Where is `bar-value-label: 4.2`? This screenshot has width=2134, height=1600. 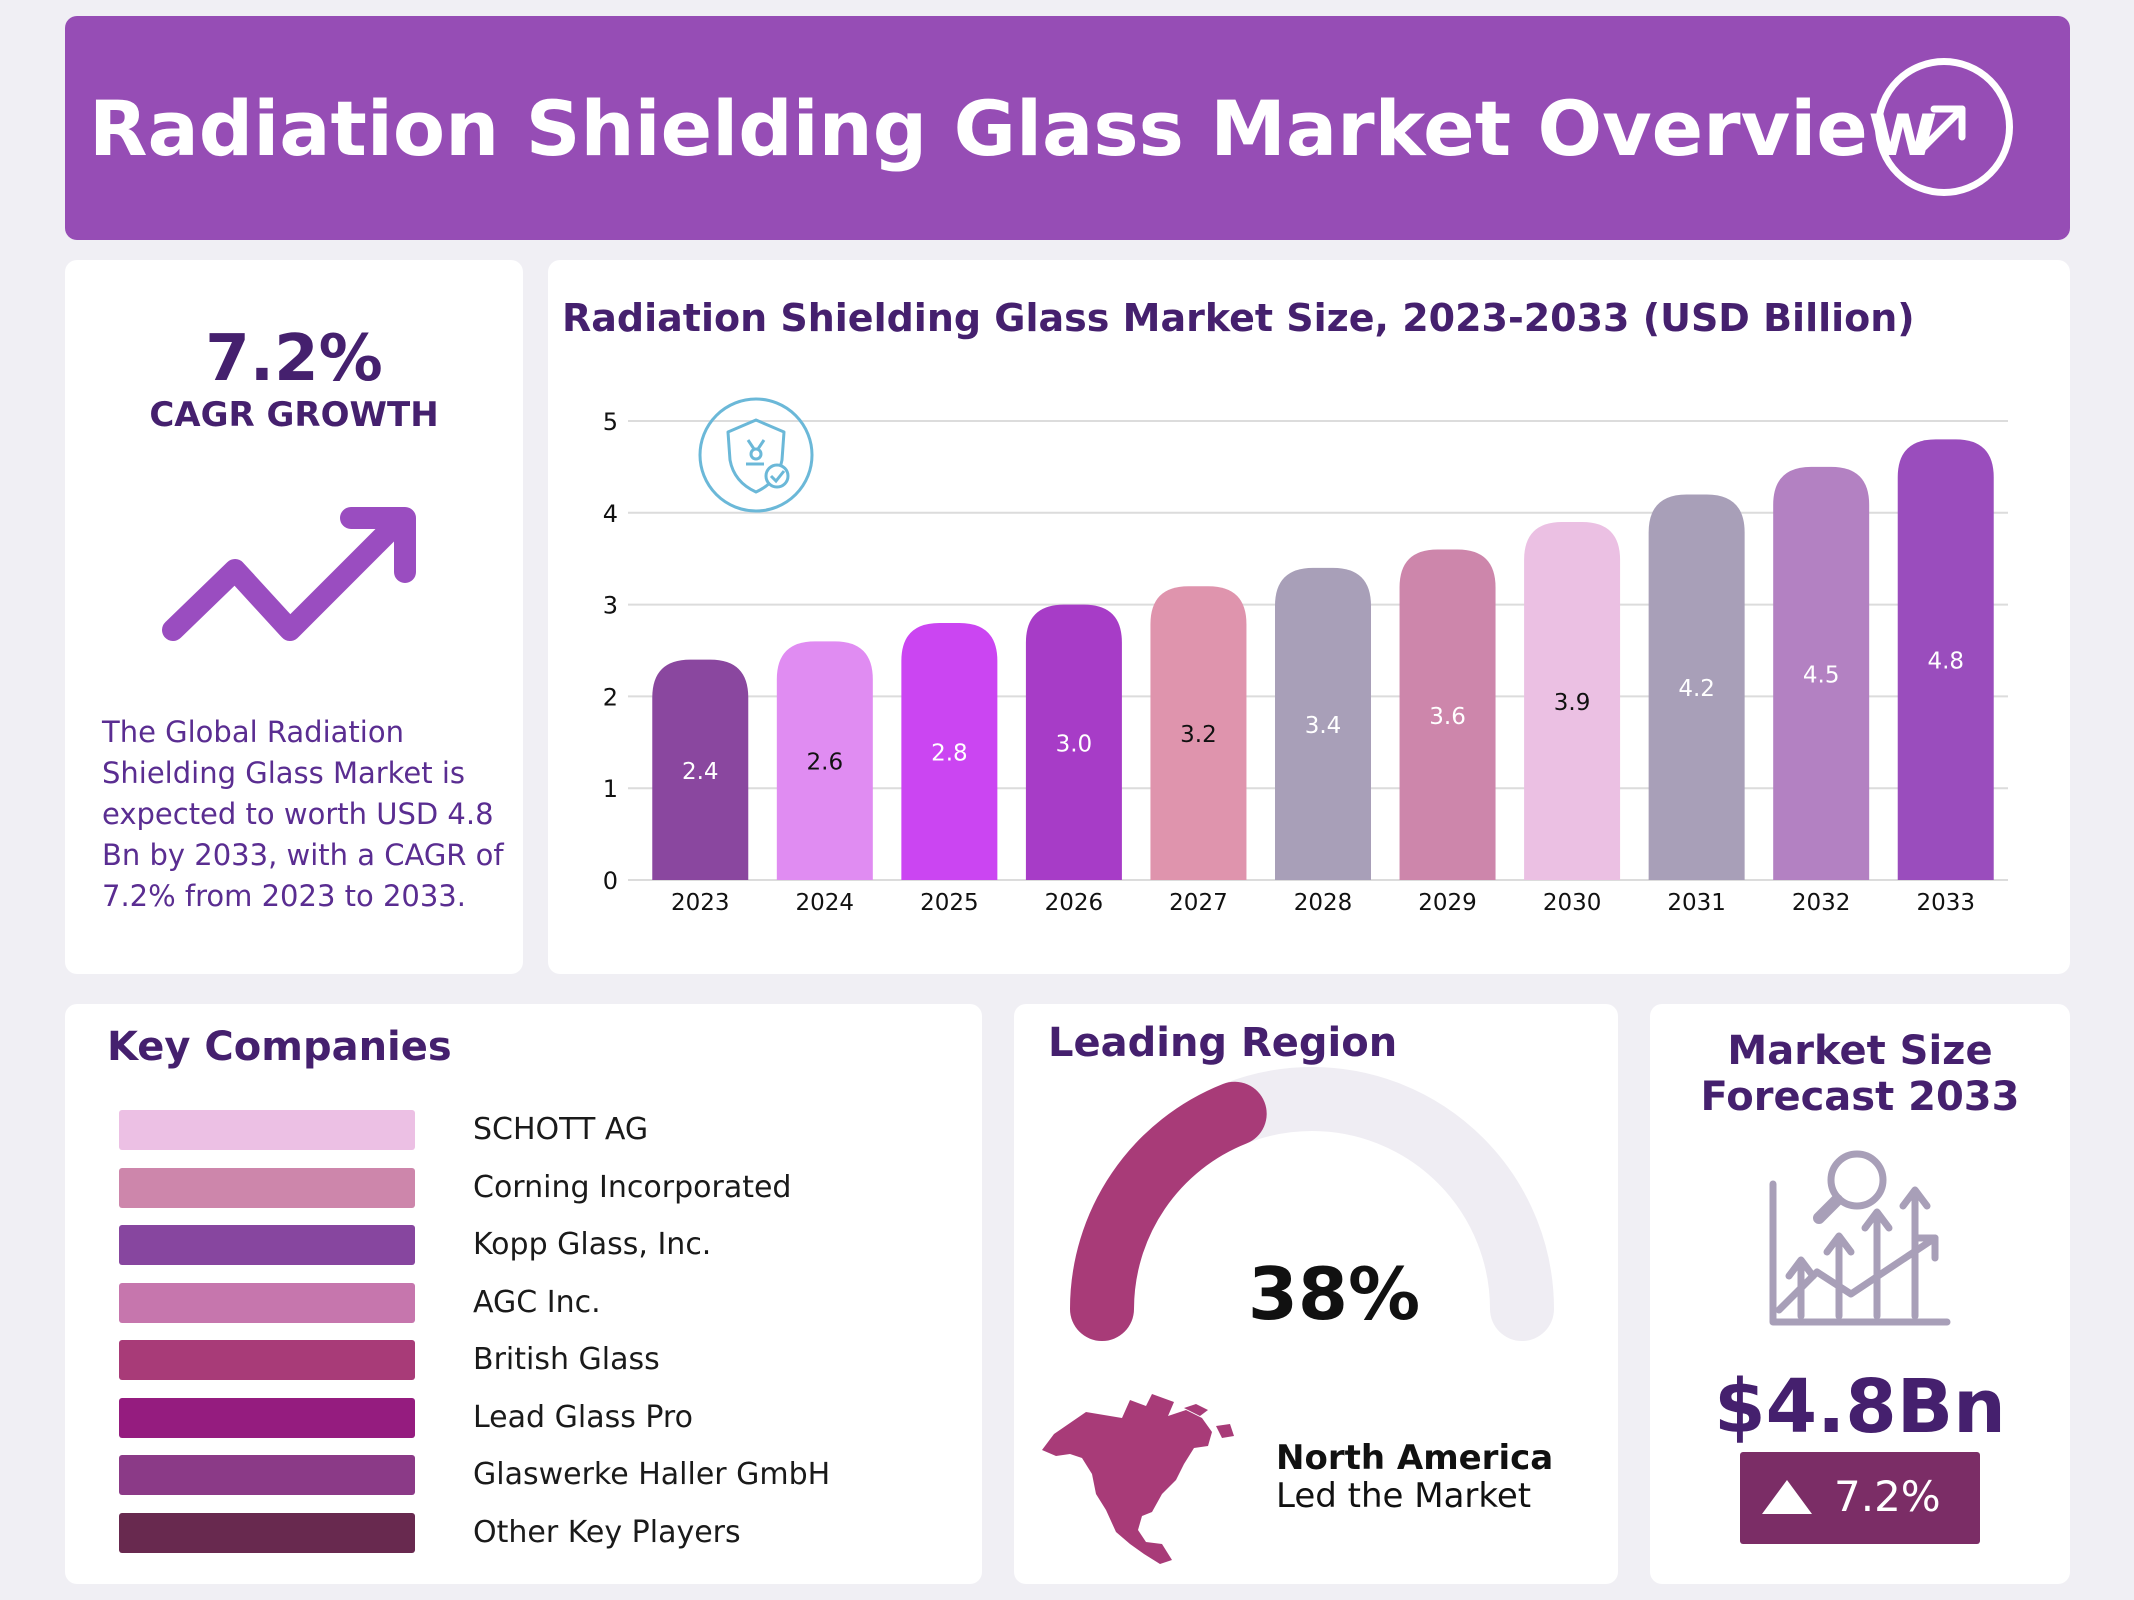
bar-value-label: 4.2 is located at coordinates (1696, 689).